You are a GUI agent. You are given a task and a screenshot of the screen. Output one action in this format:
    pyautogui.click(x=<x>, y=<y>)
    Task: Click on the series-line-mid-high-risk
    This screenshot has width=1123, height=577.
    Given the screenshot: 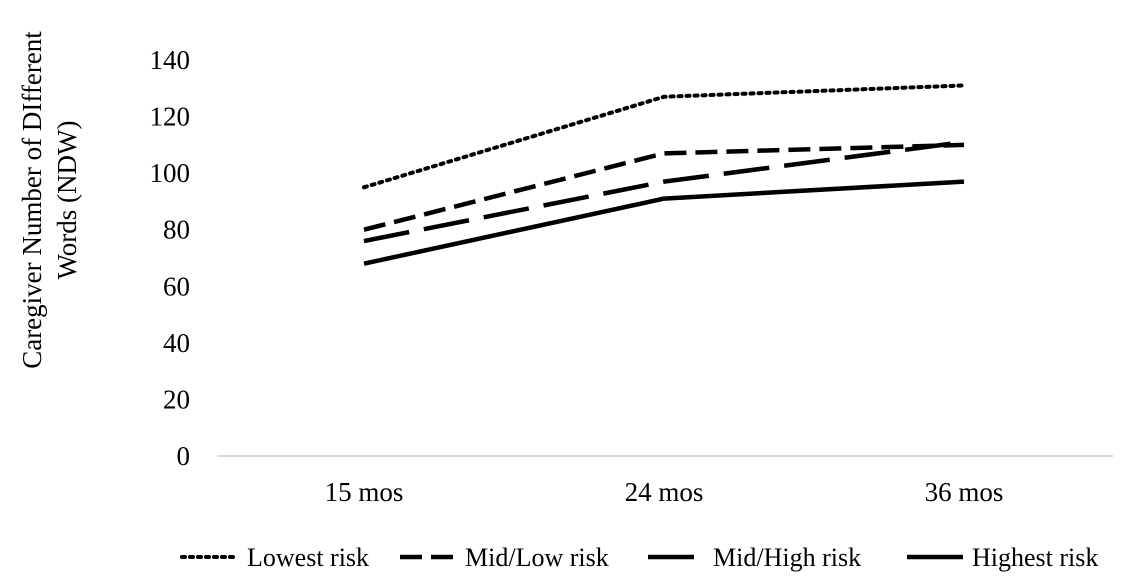 What is the action you would take?
    pyautogui.click(x=664, y=191)
    